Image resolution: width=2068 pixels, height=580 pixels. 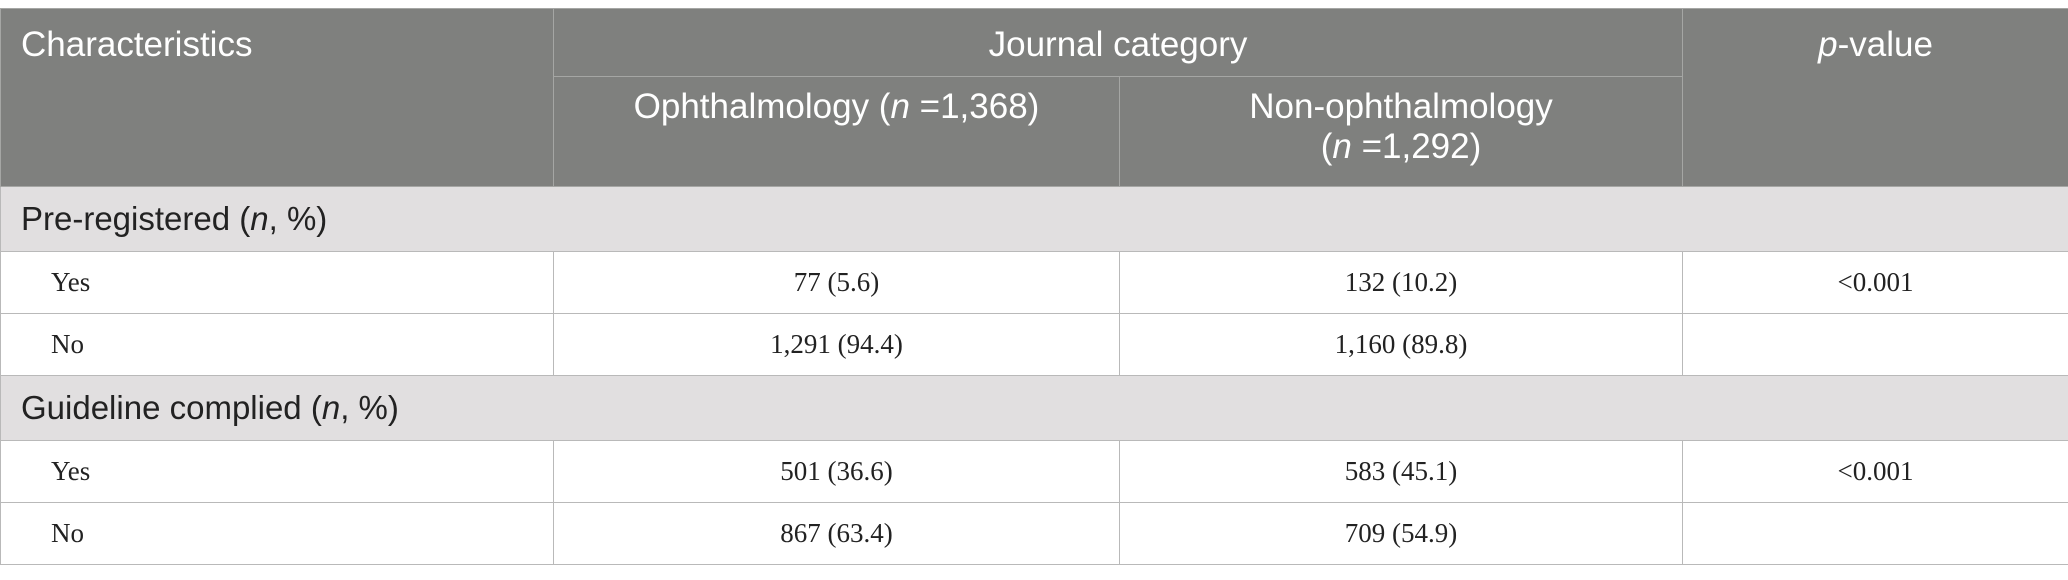 What do you see at coordinates (836, 471) in the screenshot?
I see `ophthalmology-value: 501 (36.6)` at bounding box center [836, 471].